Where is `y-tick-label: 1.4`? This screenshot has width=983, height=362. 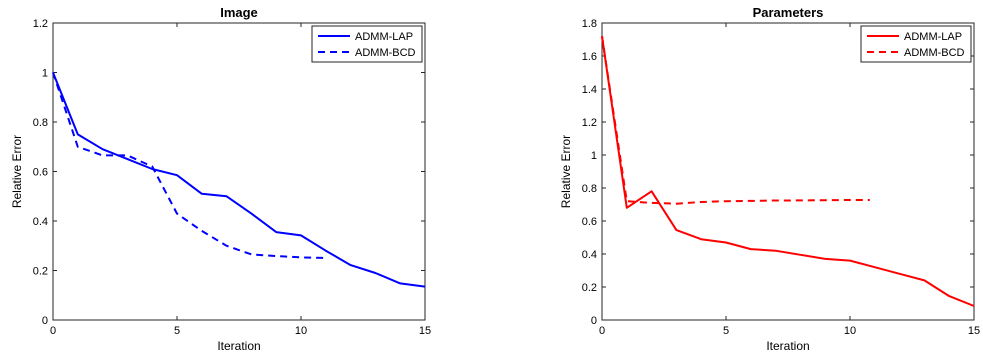
y-tick-label: 1.4 is located at coordinates (589, 90).